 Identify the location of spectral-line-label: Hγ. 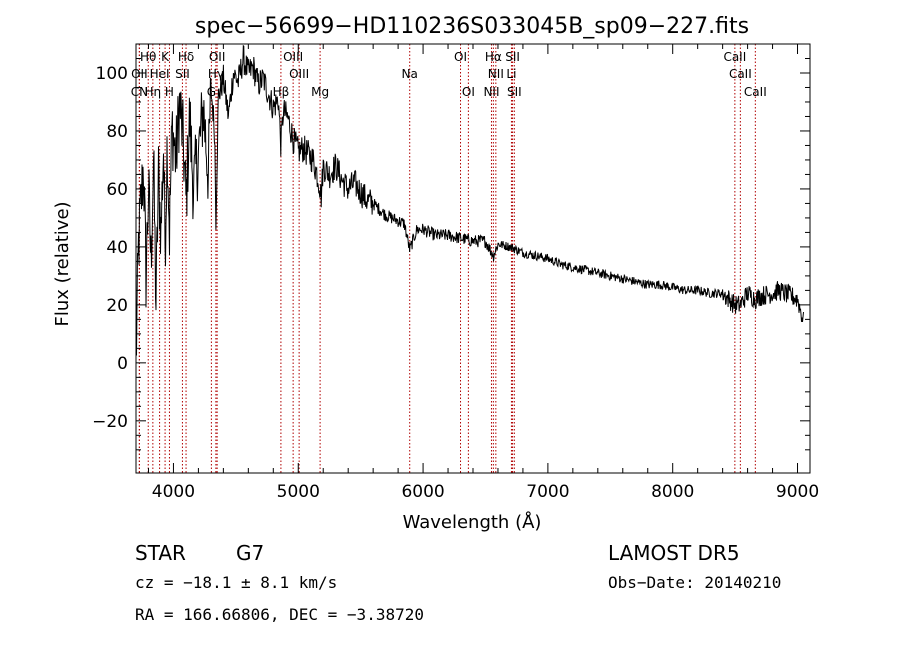
(216, 74).